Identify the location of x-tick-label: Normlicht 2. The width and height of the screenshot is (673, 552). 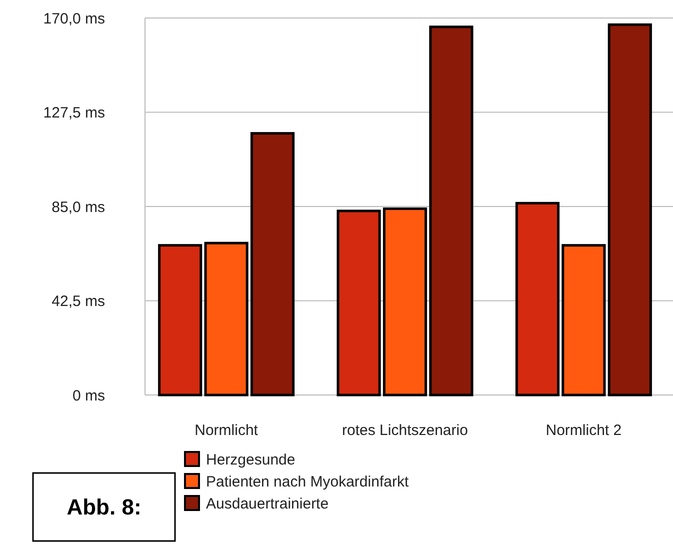
(584, 430).